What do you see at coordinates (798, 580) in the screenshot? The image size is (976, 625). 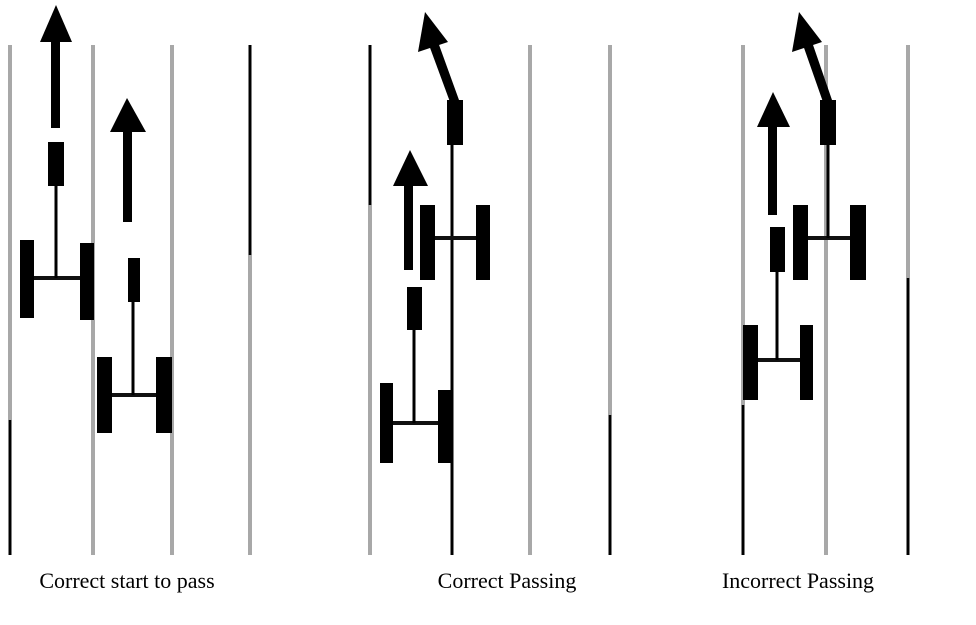 I see `caption: Incorrect Passing` at bounding box center [798, 580].